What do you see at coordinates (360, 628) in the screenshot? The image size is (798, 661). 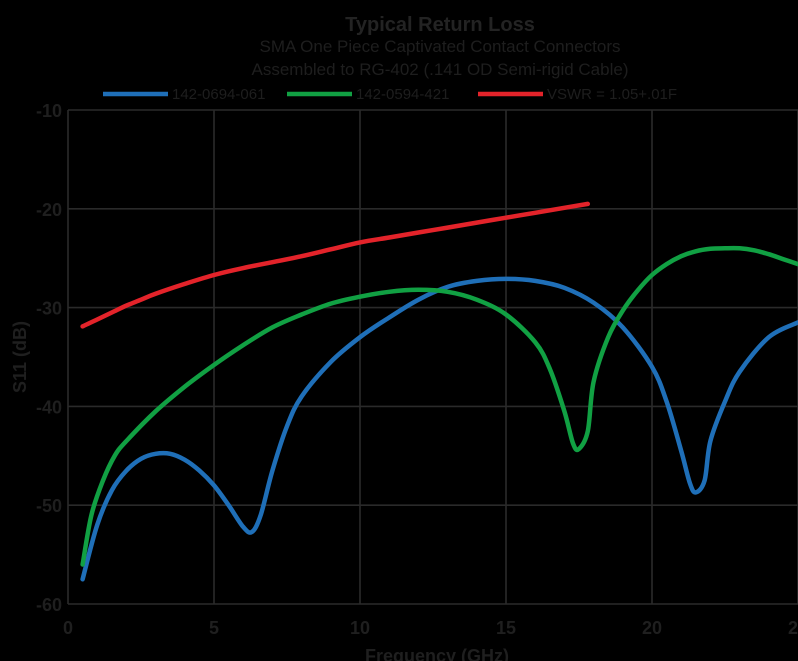 I see `x-tick-label: 10` at bounding box center [360, 628].